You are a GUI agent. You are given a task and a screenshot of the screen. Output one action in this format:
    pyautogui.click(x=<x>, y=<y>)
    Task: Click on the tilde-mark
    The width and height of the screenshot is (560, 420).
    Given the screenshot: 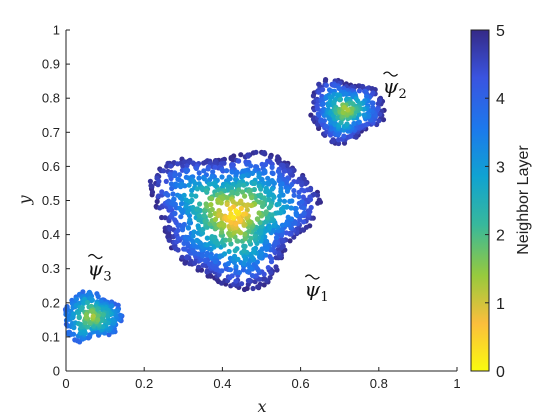 What is the action you would take?
    pyautogui.click(x=312, y=277)
    